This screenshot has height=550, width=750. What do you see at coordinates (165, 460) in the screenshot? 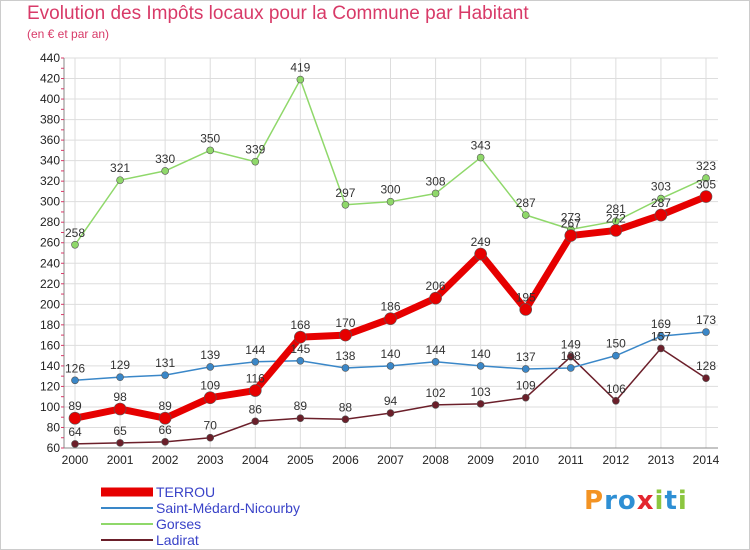
I see `x-tick-label: 2002` at bounding box center [165, 460].